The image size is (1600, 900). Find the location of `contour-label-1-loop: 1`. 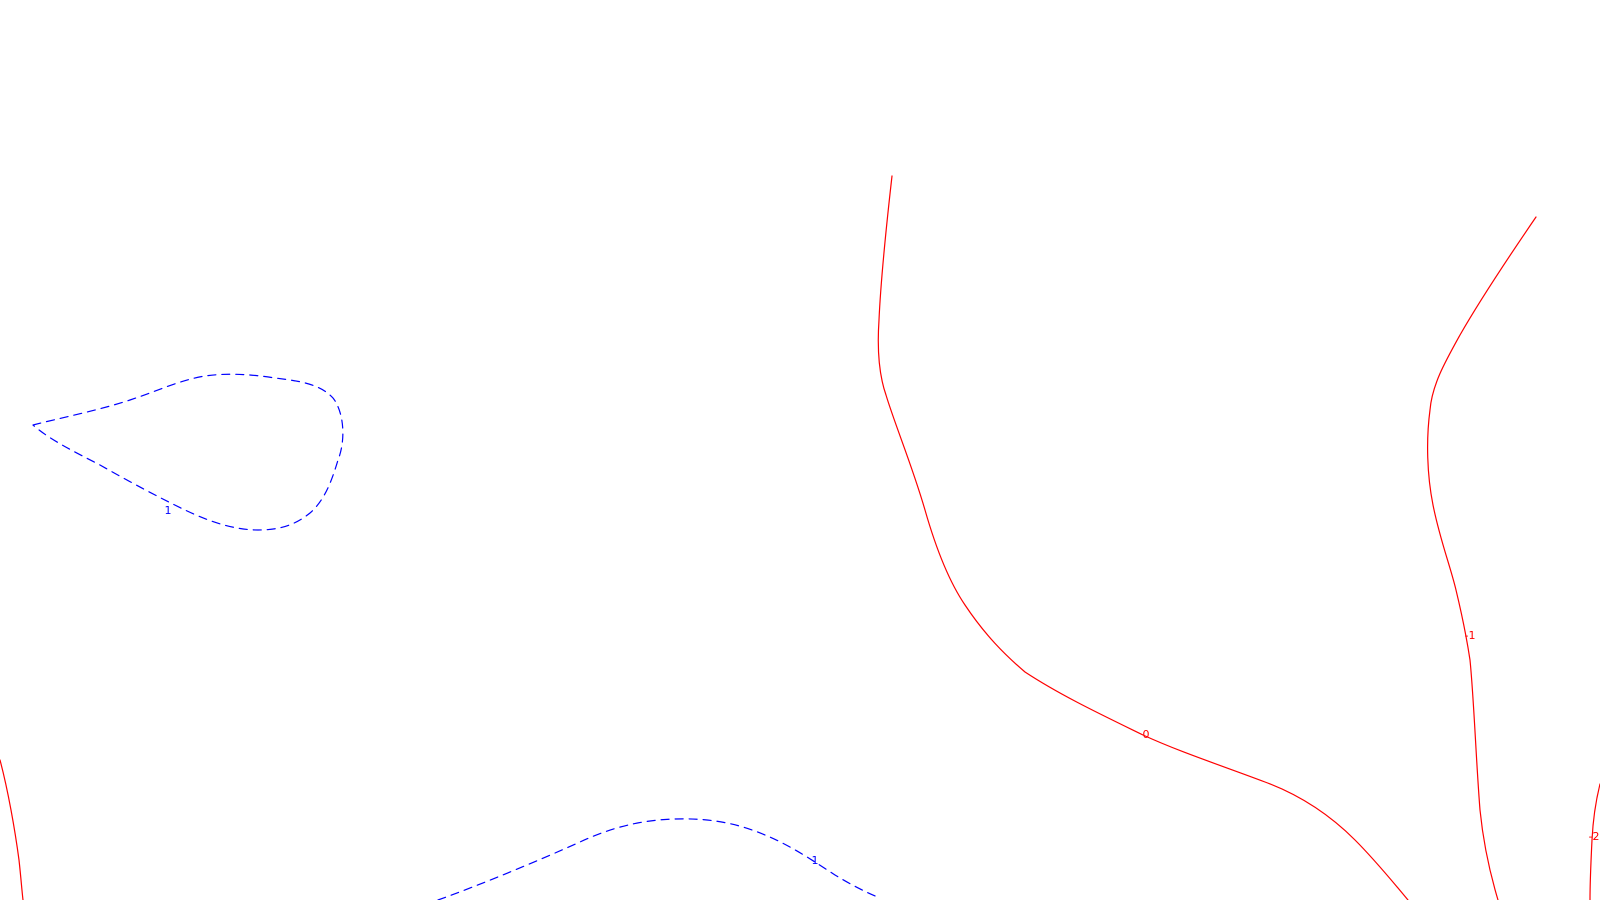

contour-label-1-loop: 1 is located at coordinates (168, 510).